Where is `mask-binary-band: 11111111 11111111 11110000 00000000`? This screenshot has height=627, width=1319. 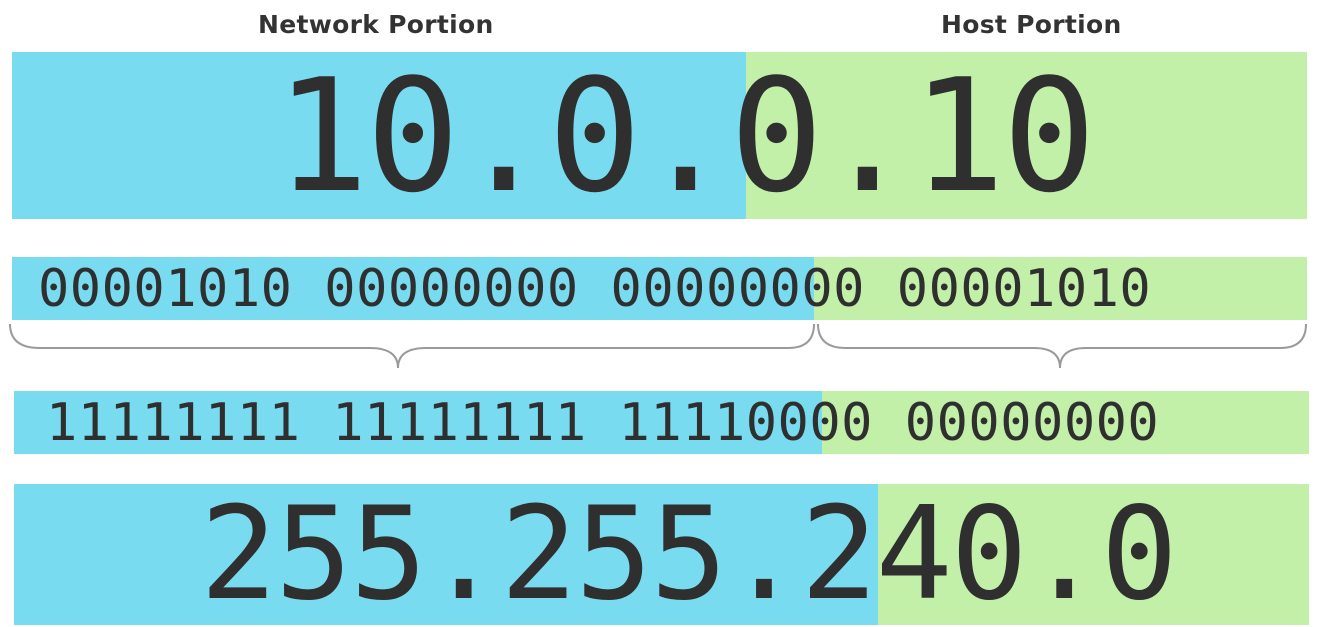
mask-binary-band: 11111111 11111111 11110000 00000000 is located at coordinates (661, 422).